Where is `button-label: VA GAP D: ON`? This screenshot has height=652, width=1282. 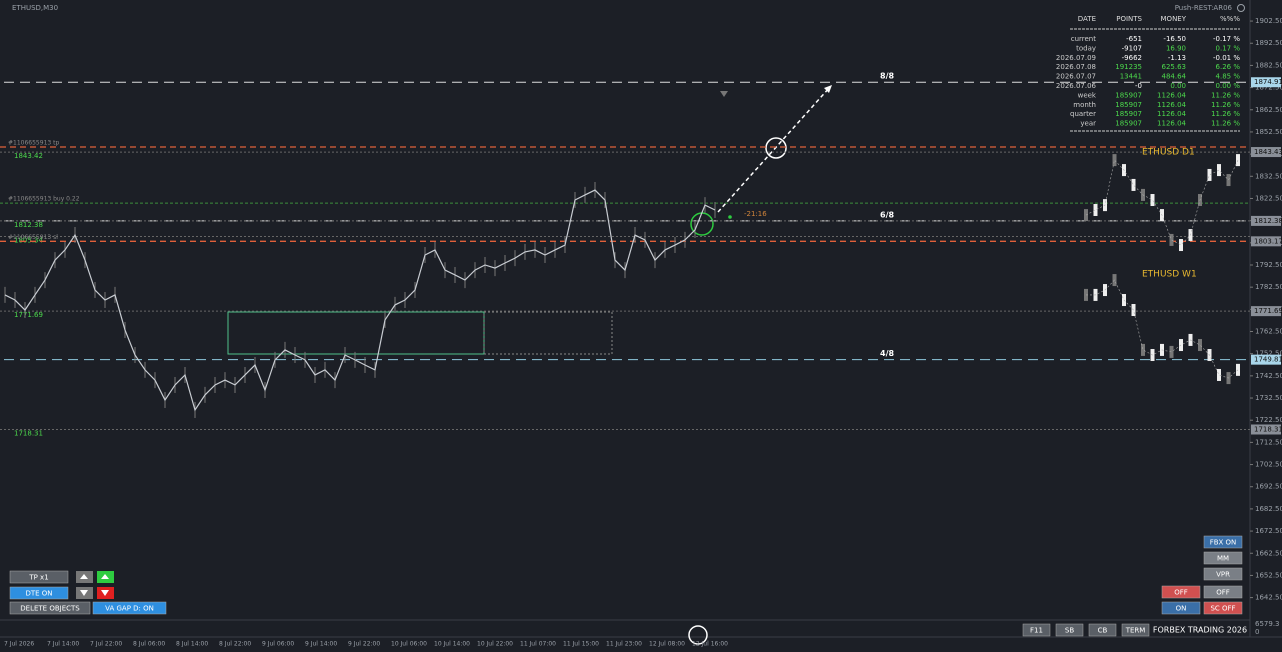
button-label: VA GAP D: ON is located at coordinates (129, 609).